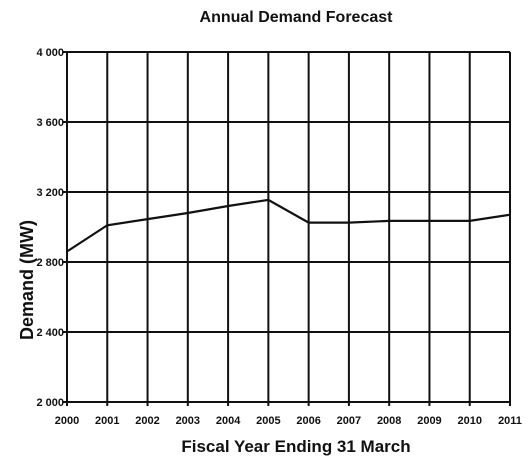  I want to click on x-tick-label: 2000, so click(67, 421).